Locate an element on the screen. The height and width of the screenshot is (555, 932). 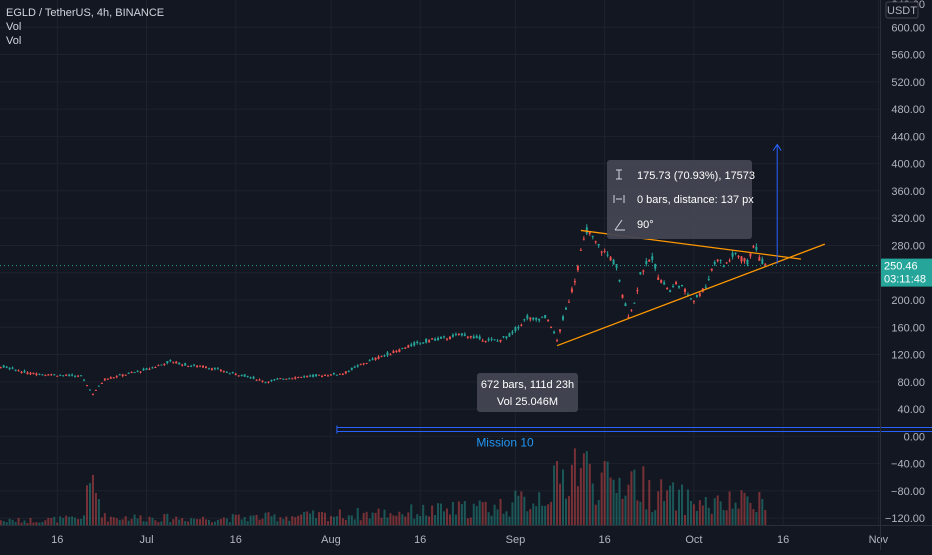
price-tick-label: 560.00 is located at coordinates (908, 56).